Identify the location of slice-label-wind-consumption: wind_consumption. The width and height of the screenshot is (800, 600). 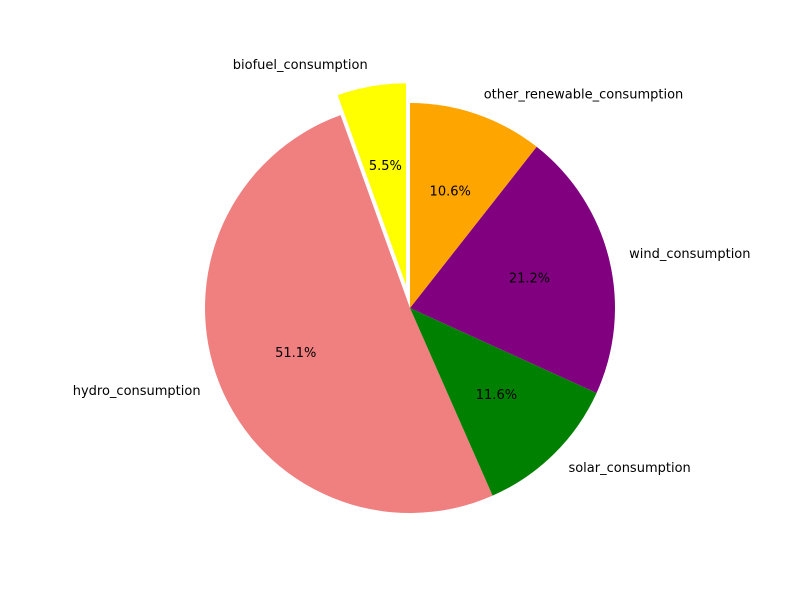
(689, 254).